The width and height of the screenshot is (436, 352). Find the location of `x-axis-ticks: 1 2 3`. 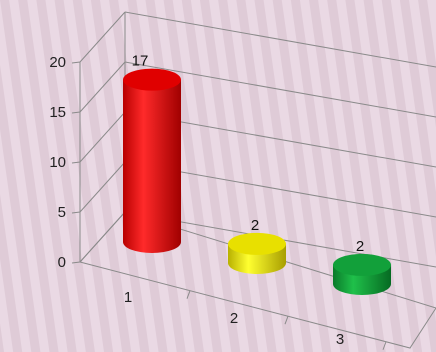

x-axis-ticks: 1 2 3 is located at coordinates (255, 319).